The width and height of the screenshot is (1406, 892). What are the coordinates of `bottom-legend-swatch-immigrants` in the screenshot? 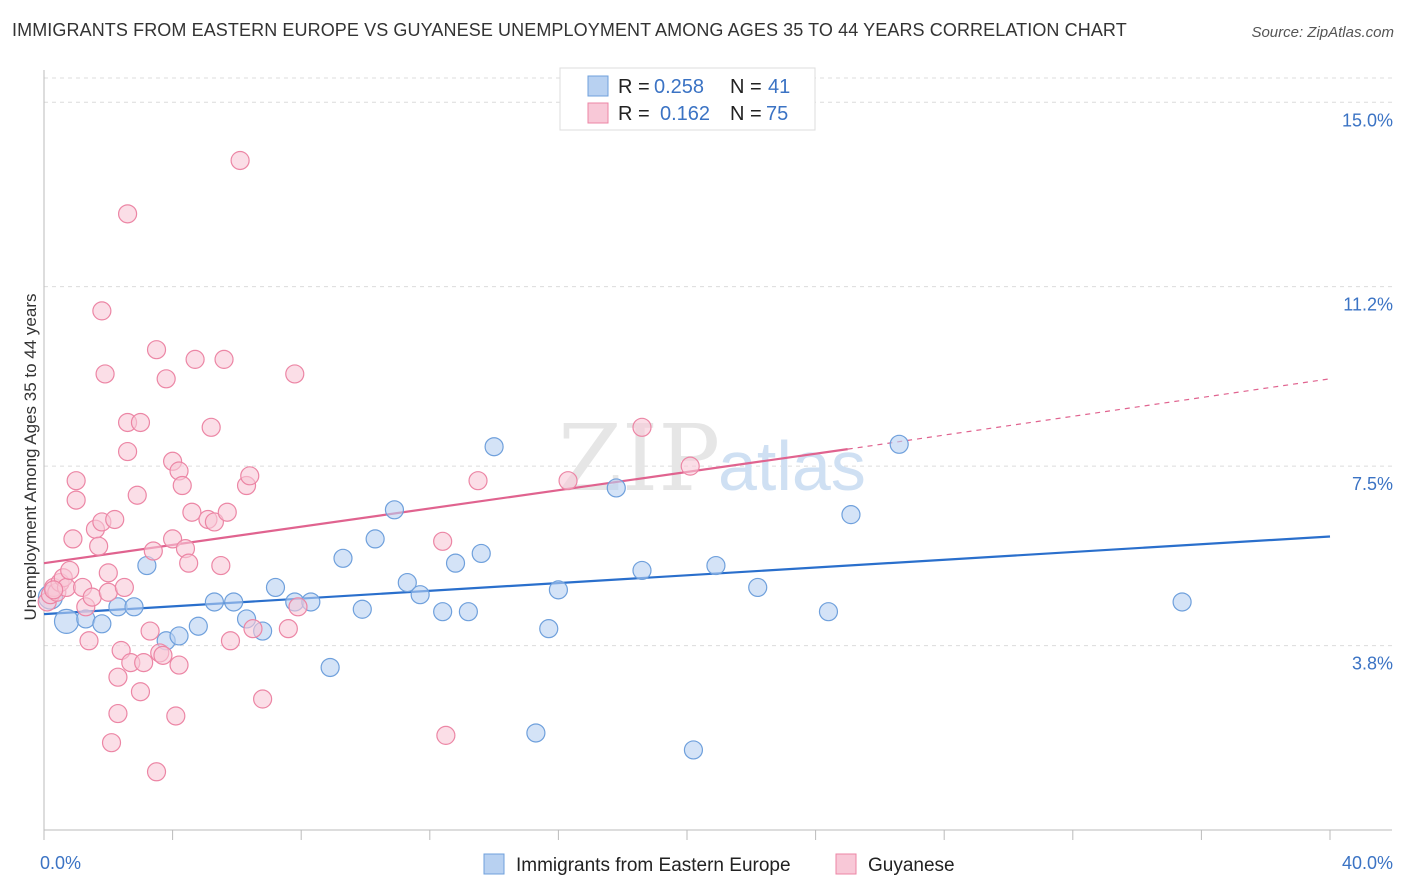 It's located at (494, 864).